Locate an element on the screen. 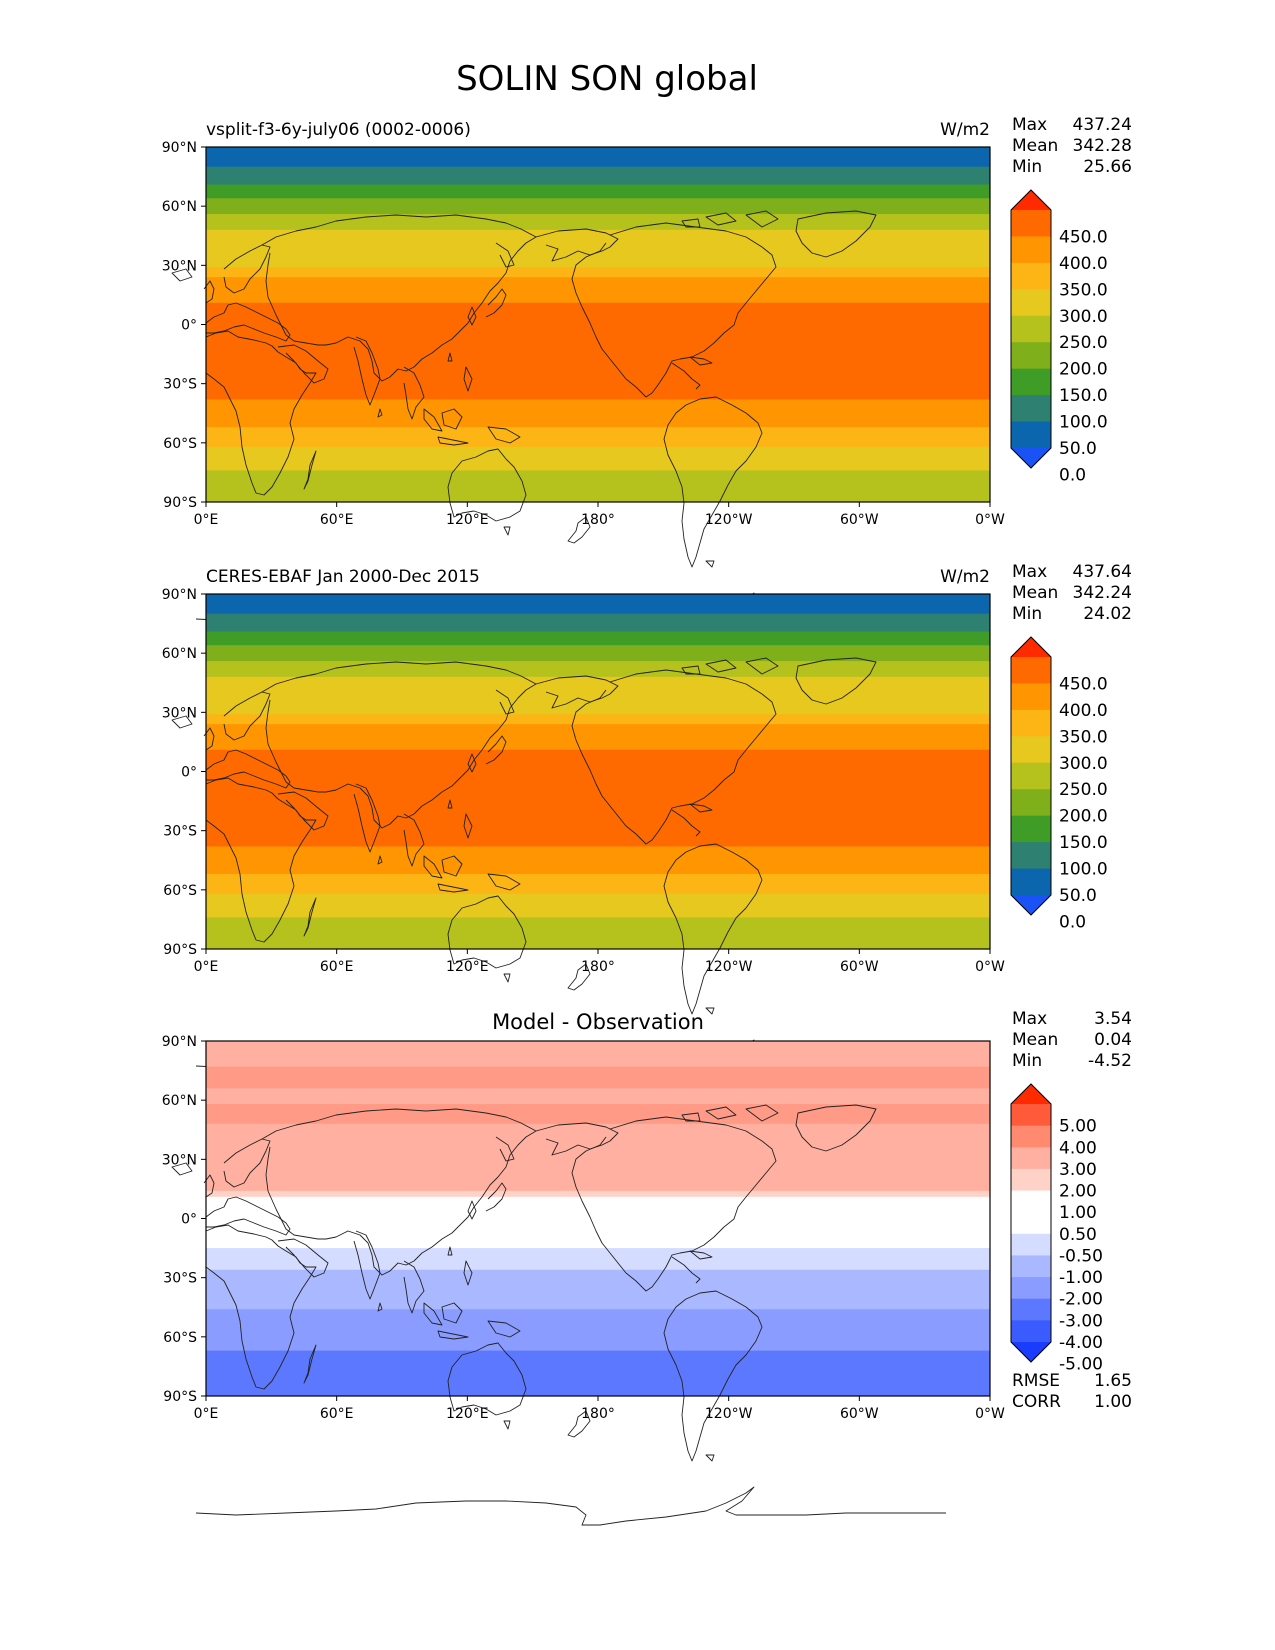 The width and height of the screenshot is (1275, 1650). map-bands is located at coordinates (598, 1219).